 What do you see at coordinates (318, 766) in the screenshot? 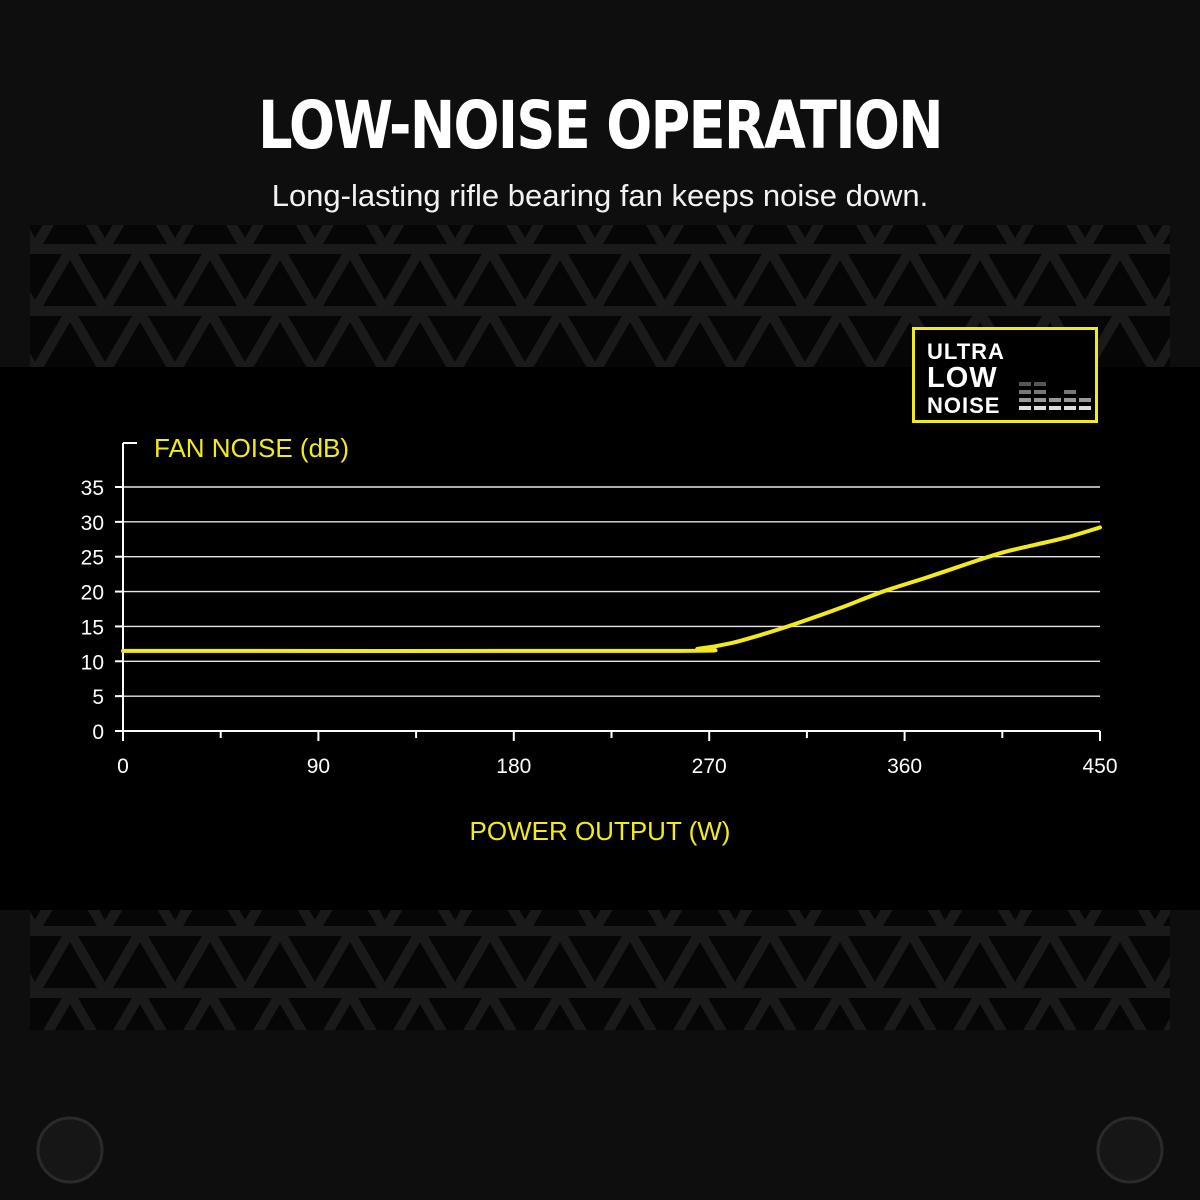
I see `x-tick-label-90: 90` at bounding box center [318, 766].